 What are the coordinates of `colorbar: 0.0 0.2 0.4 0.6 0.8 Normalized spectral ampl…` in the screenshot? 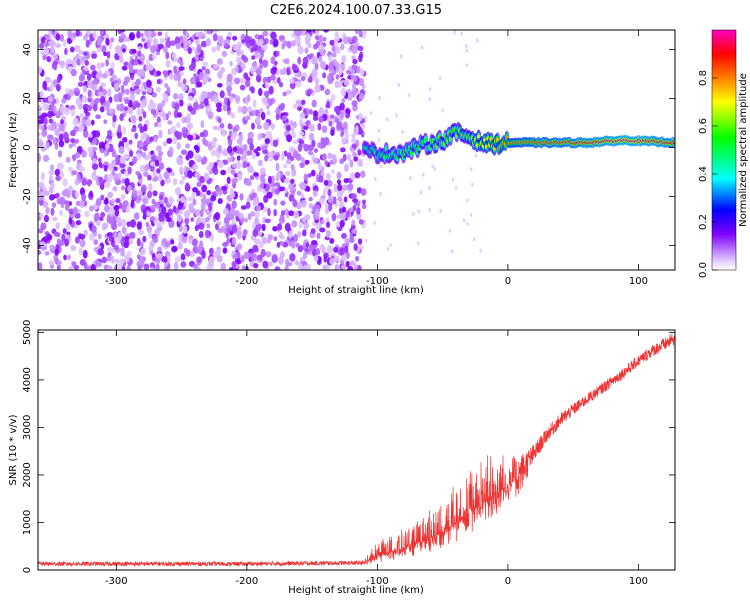 It's located at (723, 153).